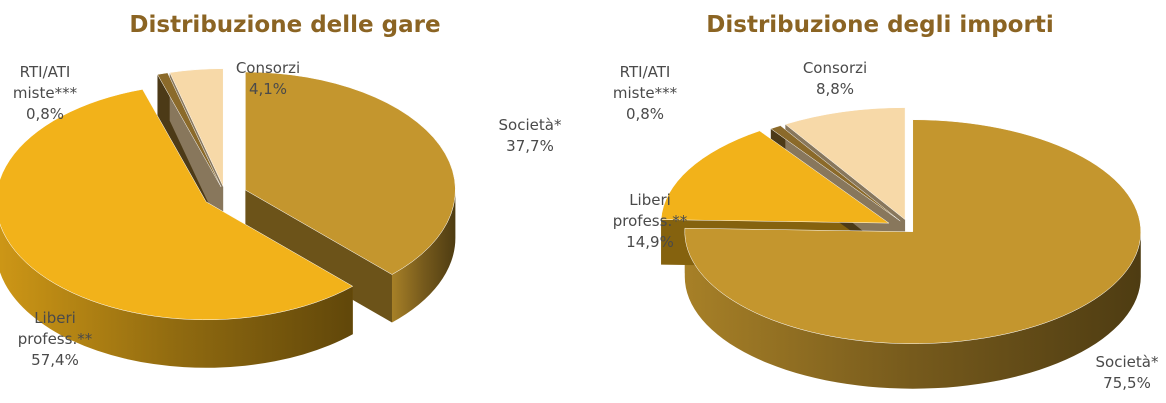  I want to click on slice-label: Società* 75,5%, so click(1121, 373).